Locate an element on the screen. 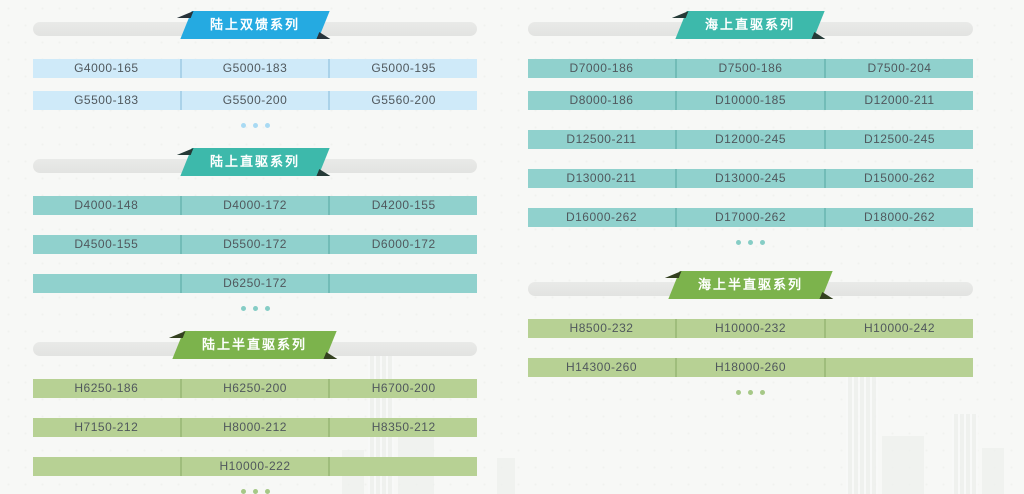 The image size is (1024, 494). model-cell: D7500-204 is located at coordinates (898, 68).